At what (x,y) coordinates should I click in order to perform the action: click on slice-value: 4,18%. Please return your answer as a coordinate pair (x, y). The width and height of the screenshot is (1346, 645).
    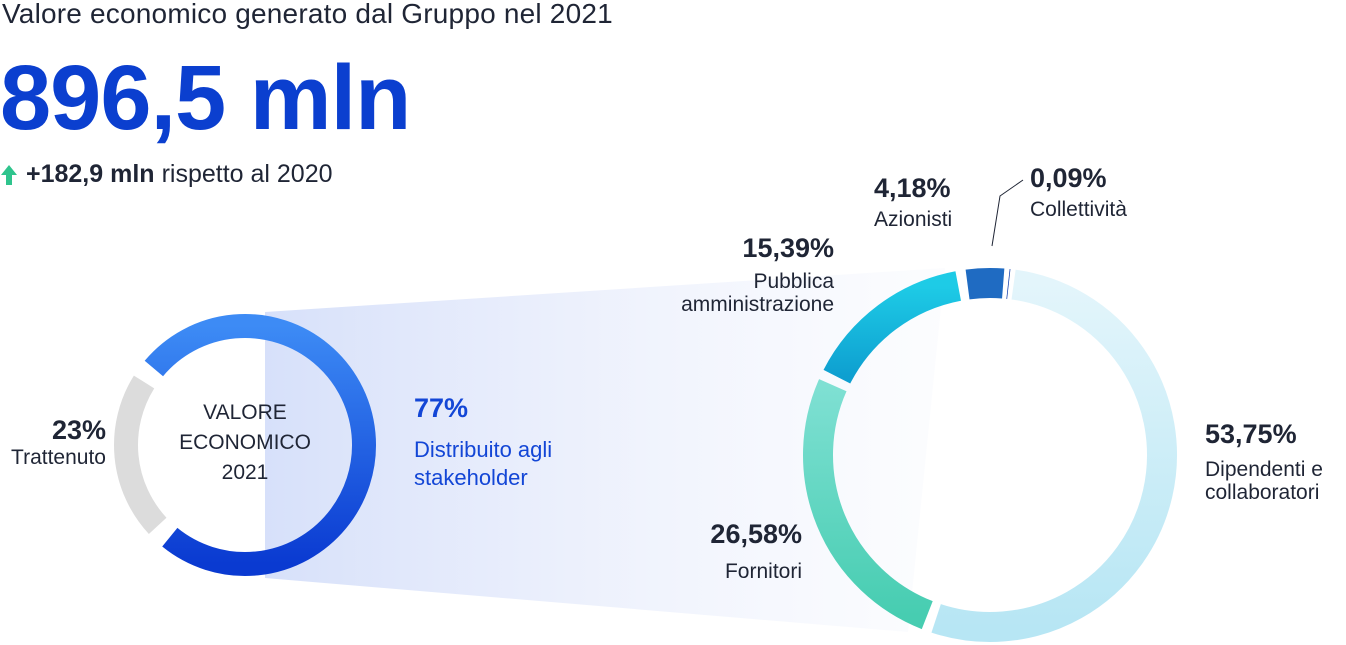
    Looking at the image, I should click on (912, 188).